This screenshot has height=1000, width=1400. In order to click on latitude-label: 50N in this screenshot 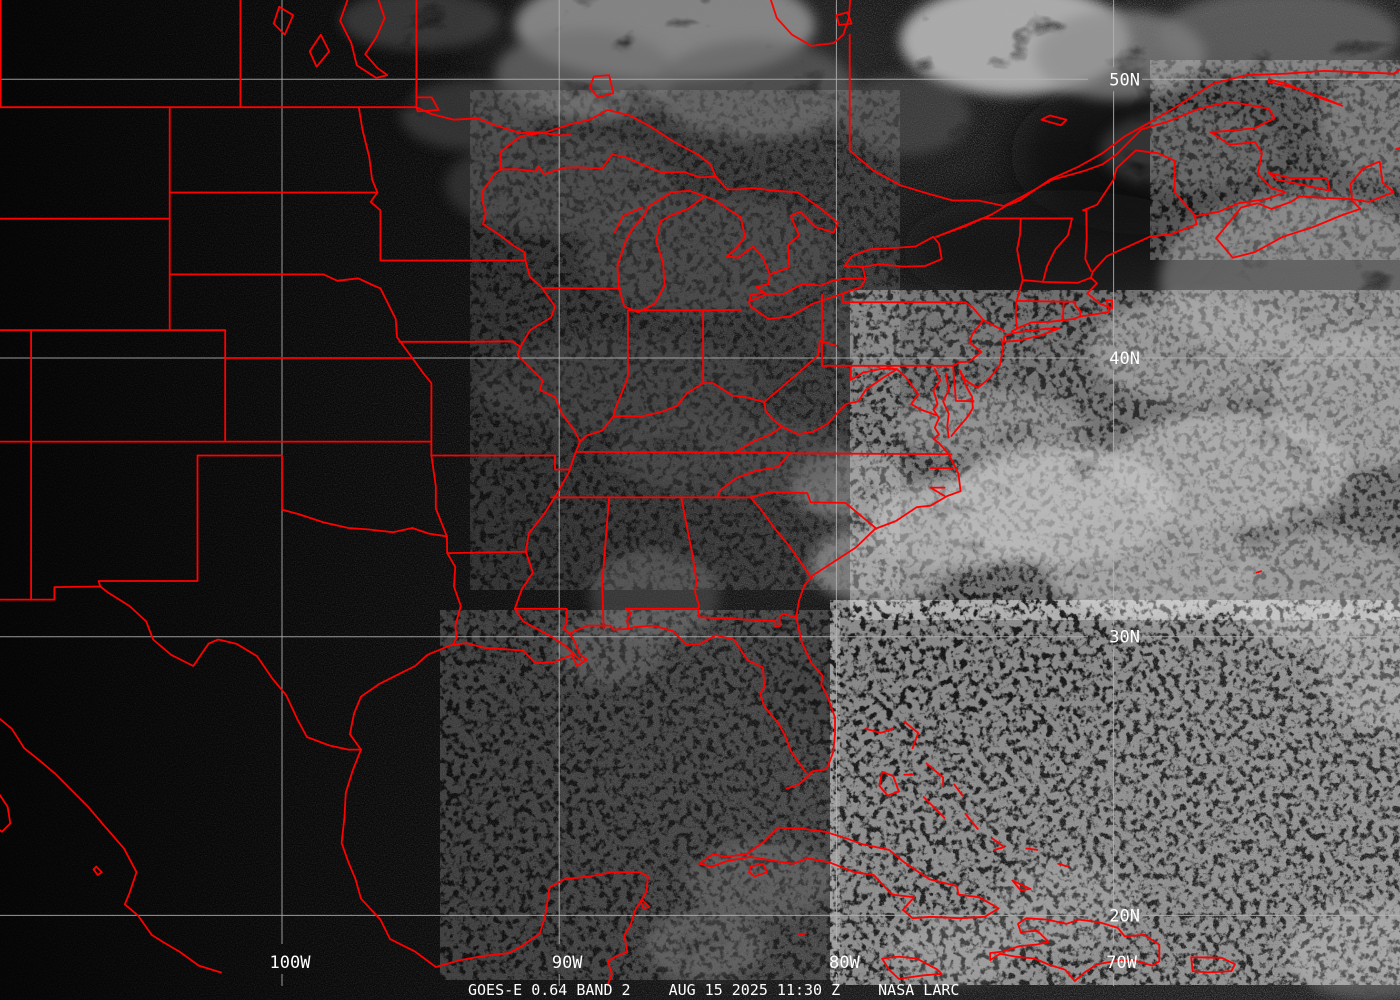, I will do `click(1124, 80)`.